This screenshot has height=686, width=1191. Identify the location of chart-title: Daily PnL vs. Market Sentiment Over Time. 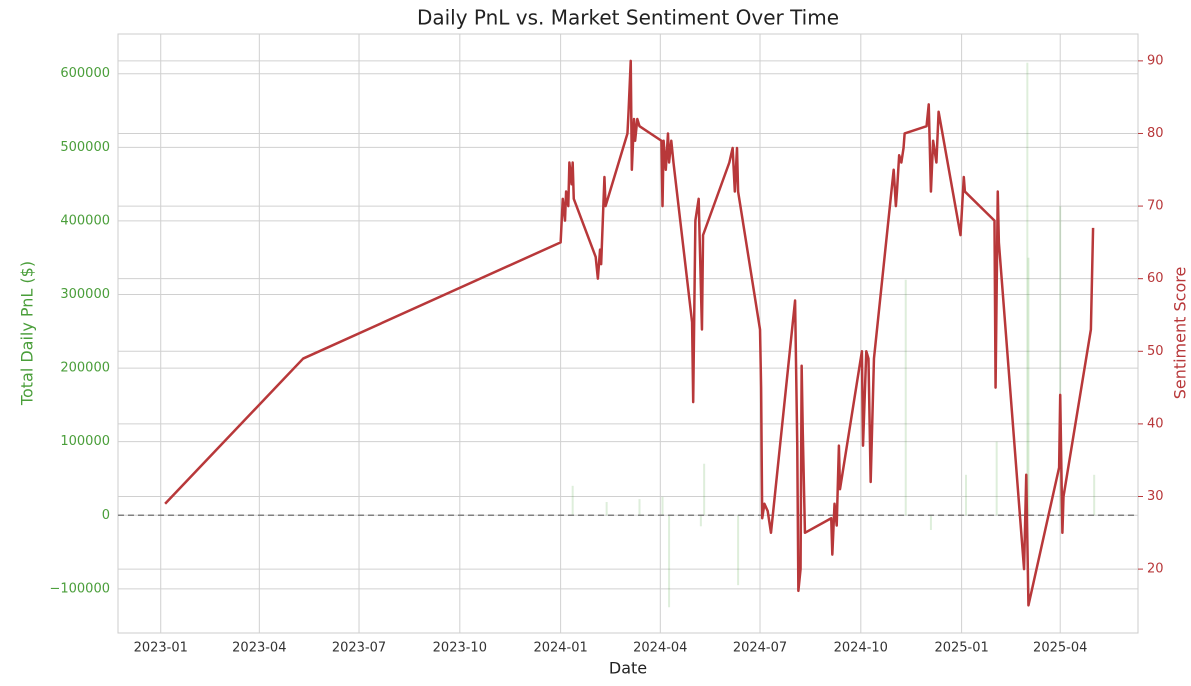
(628, 18).